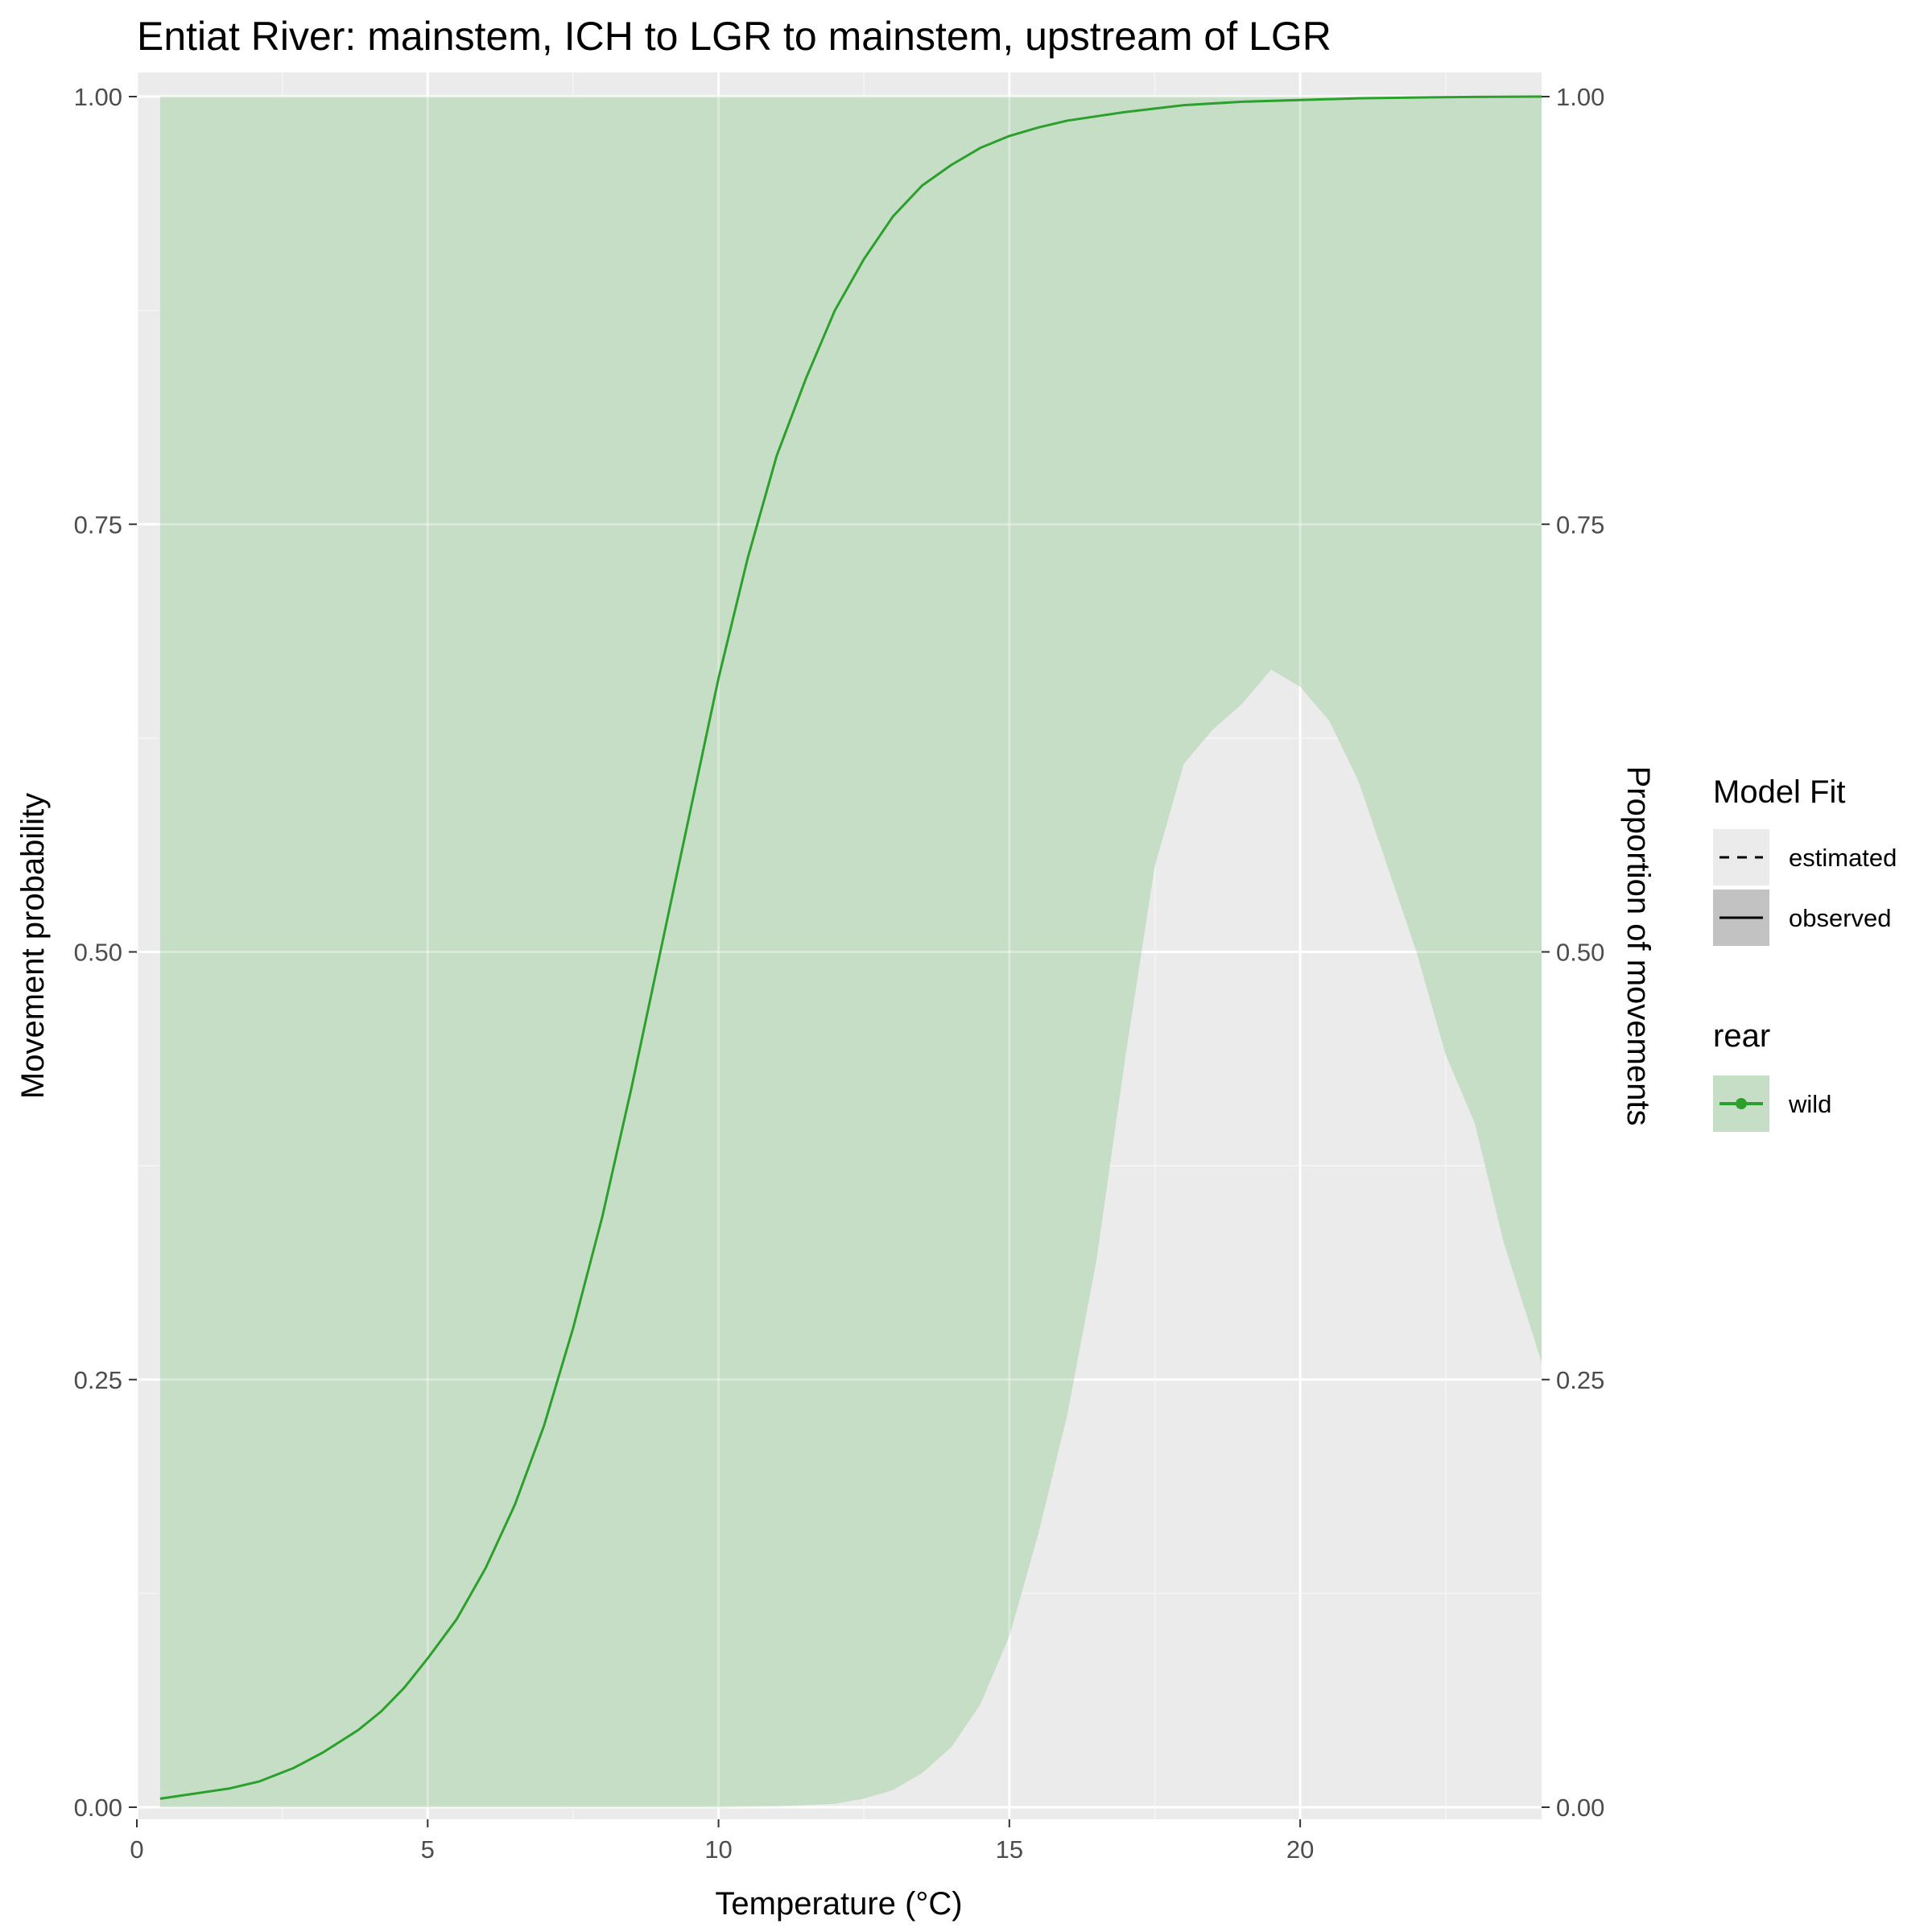  I want to click on legend-label-wild: wild, so click(1809, 1104).